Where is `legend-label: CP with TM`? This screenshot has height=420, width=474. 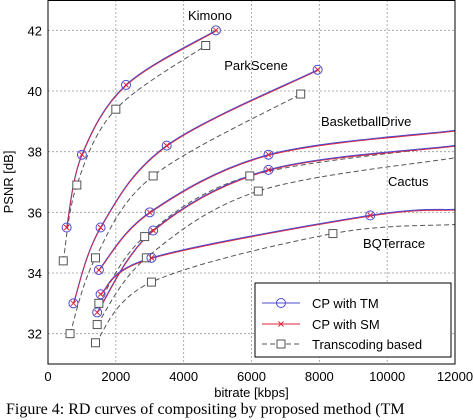
legend-label: CP with TM is located at coordinates (345, 303).